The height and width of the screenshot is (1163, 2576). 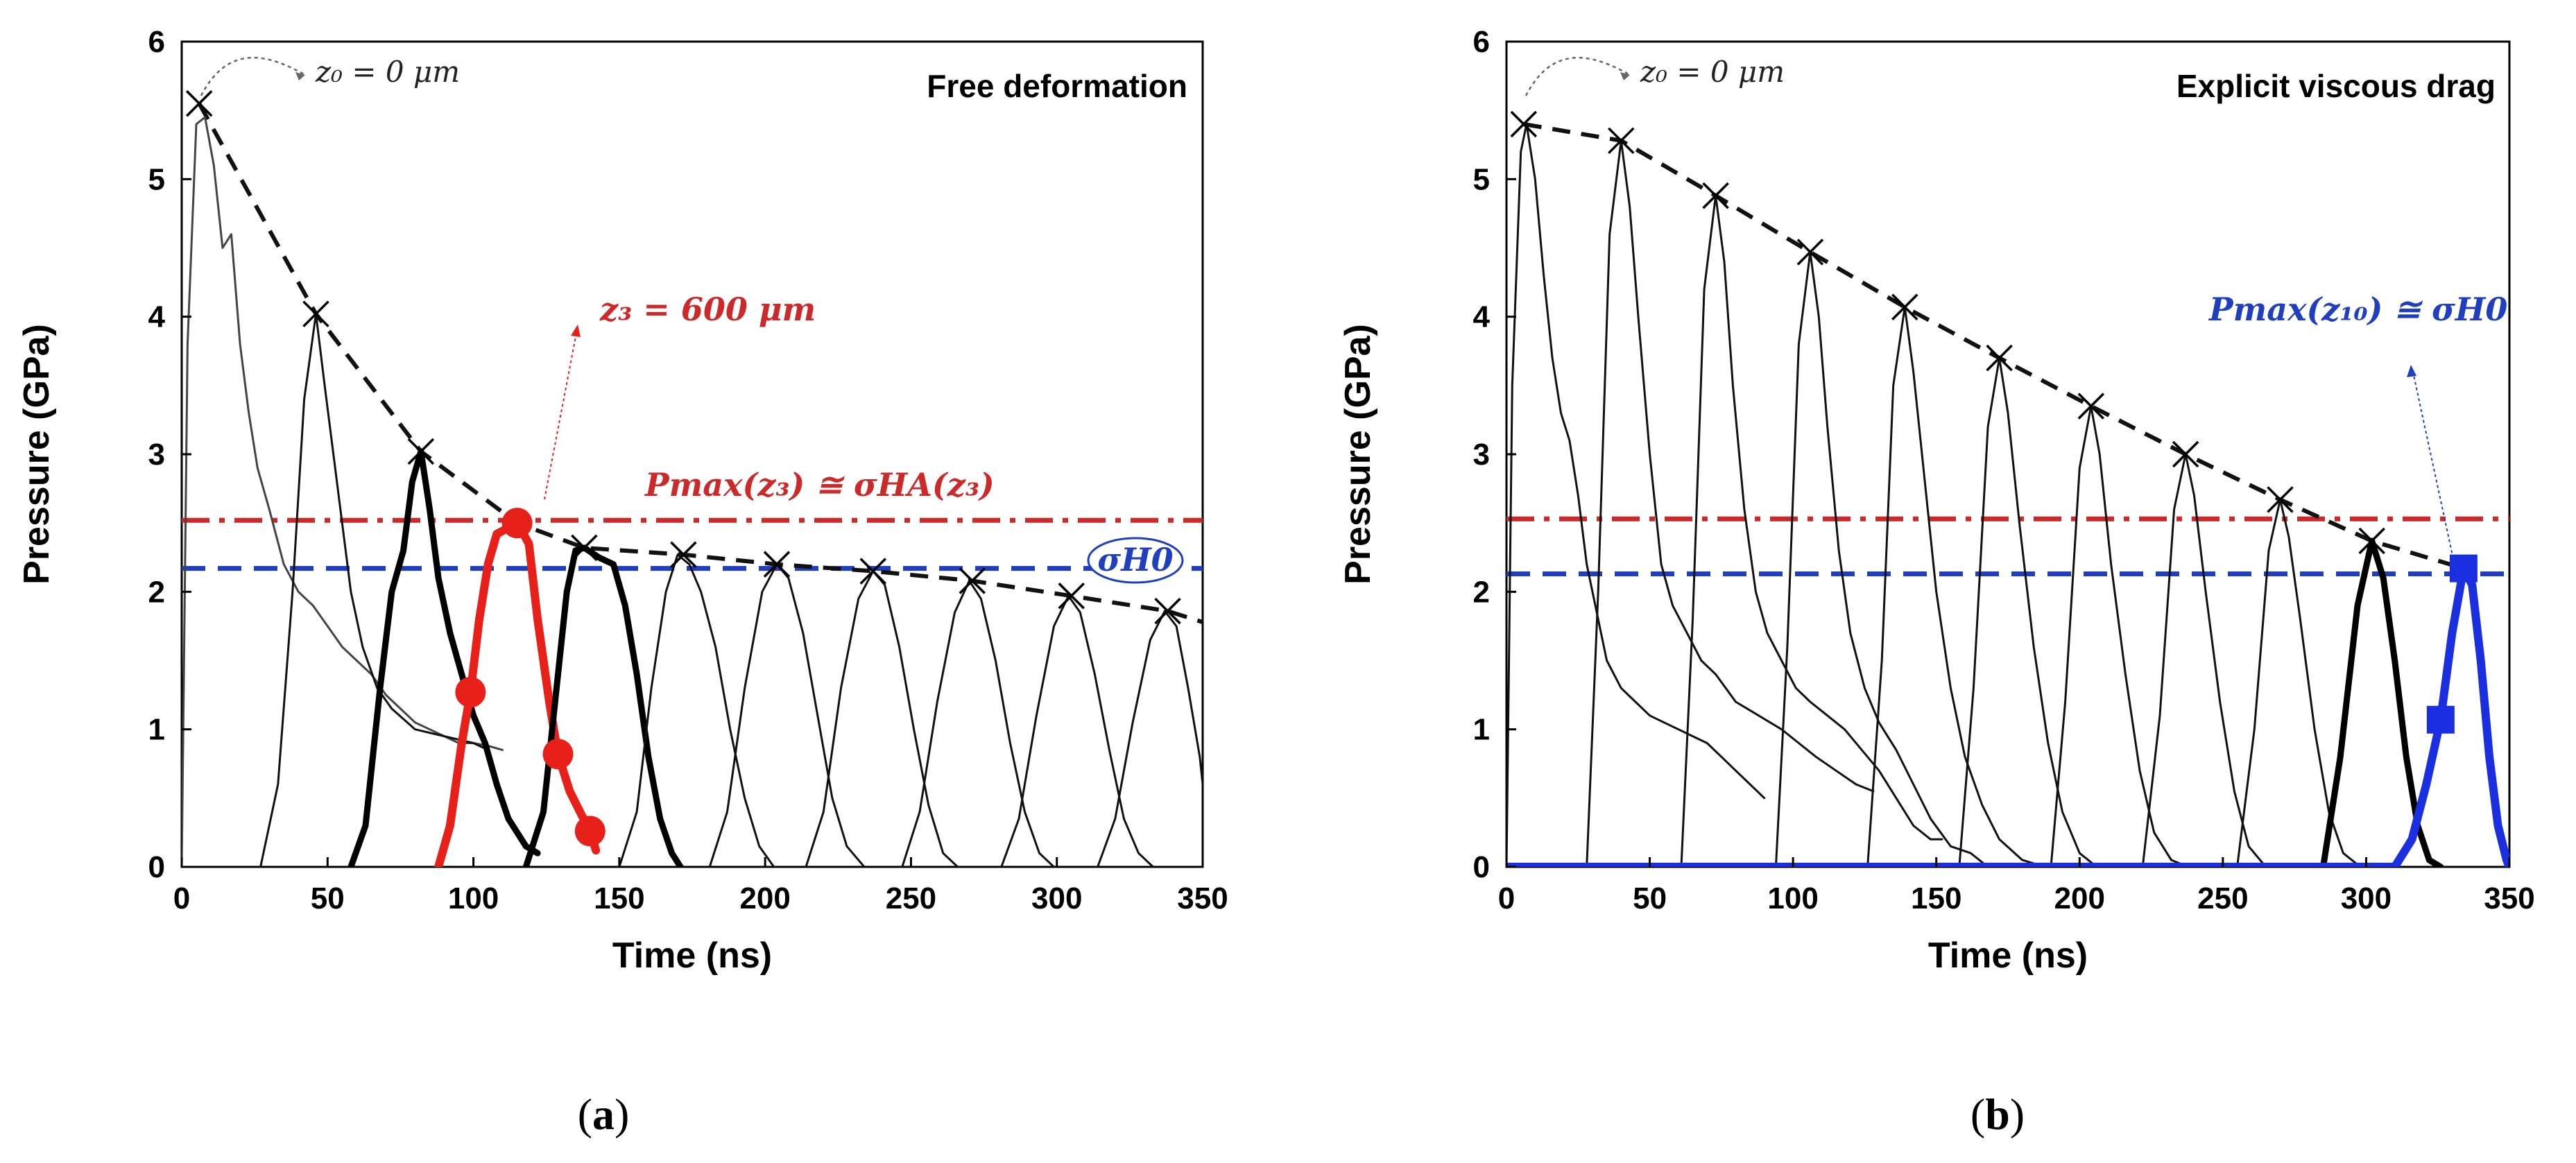 What do you see at coordinates (1202, 898) in the screenshot?
I see `x-tick-label: 350` at bounding box center [1202, 898].